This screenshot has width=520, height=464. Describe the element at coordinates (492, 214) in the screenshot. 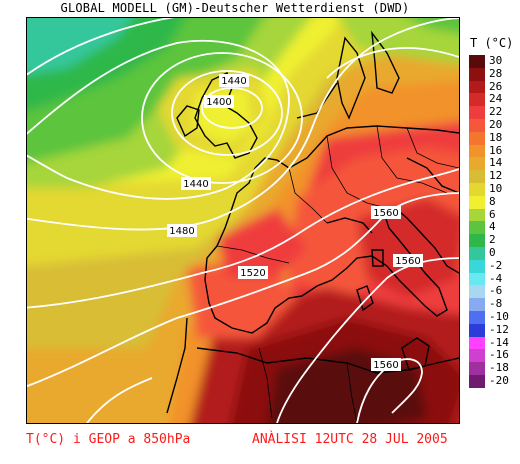

I see `legend-label: 6` at that location.